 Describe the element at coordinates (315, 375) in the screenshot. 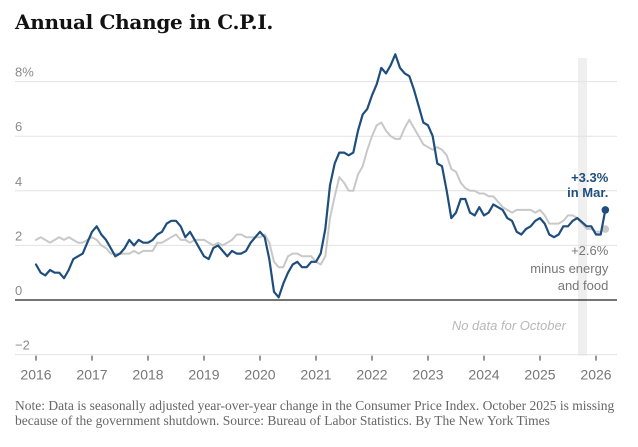

I see `x-tick-label: 2021` at that location.